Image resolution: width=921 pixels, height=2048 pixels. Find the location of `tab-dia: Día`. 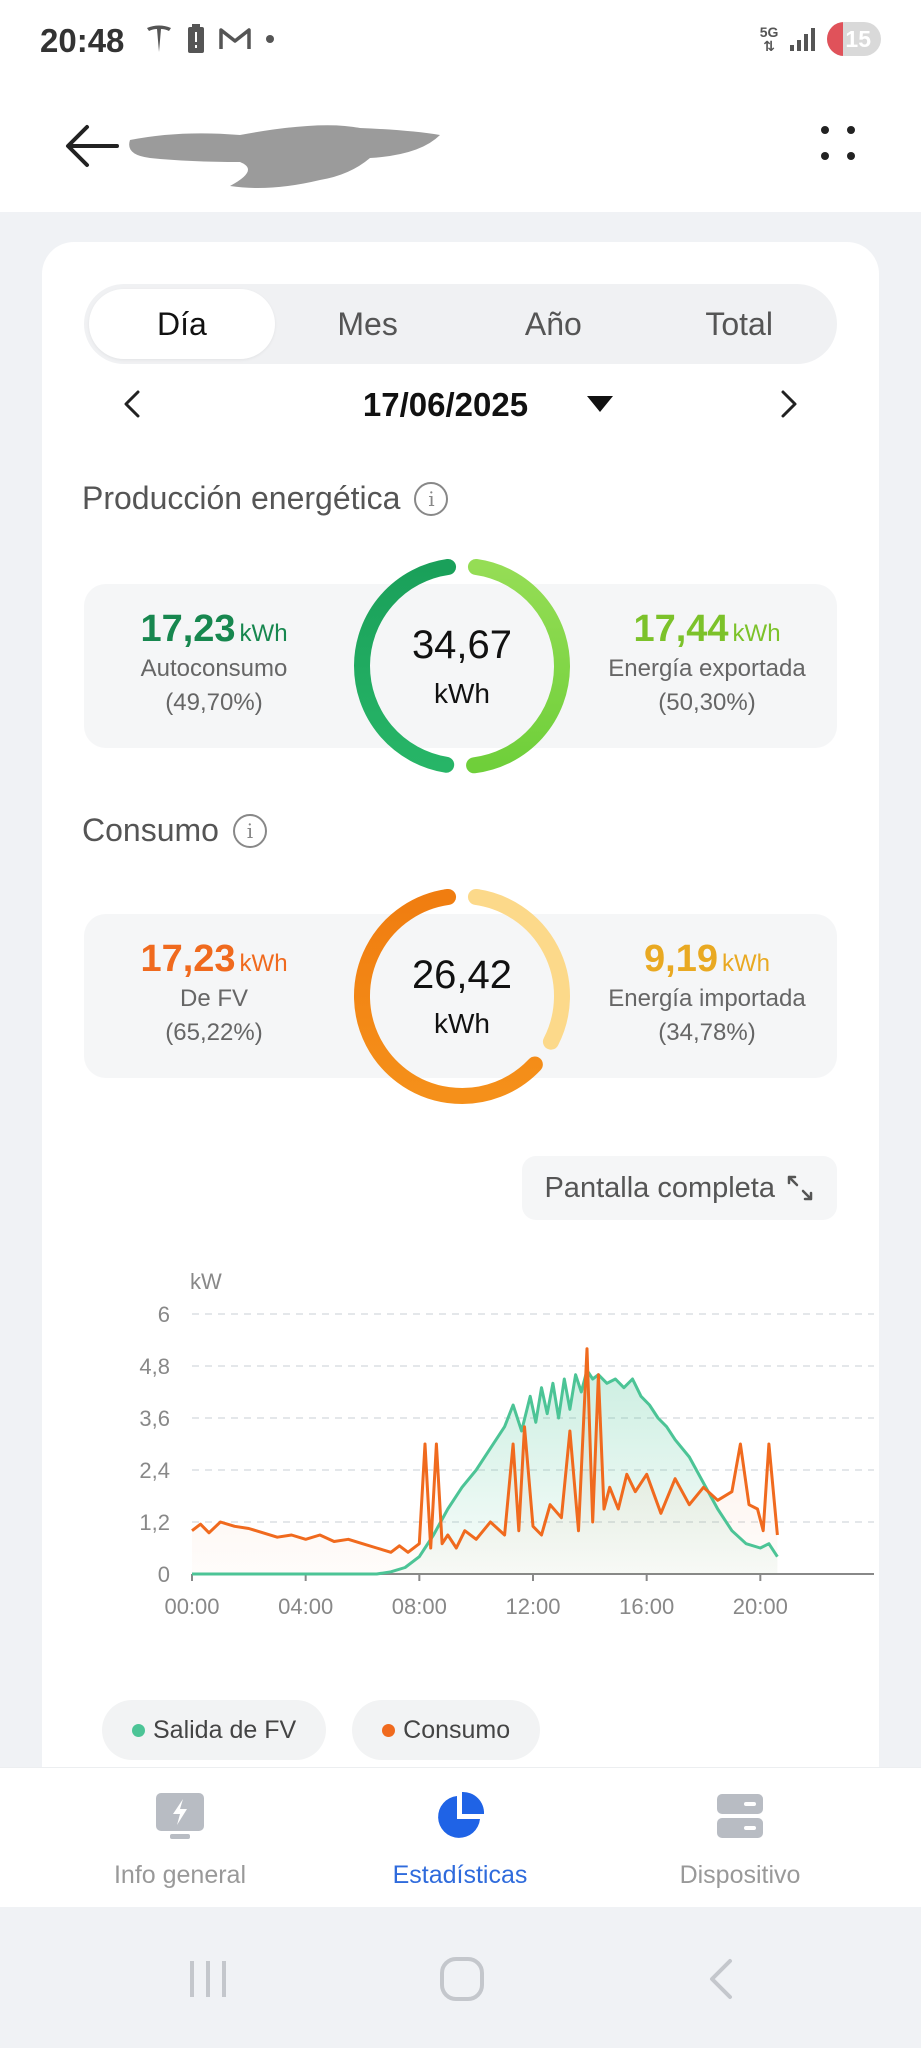

tab-dia: Día is located at coordinates (182, 324).